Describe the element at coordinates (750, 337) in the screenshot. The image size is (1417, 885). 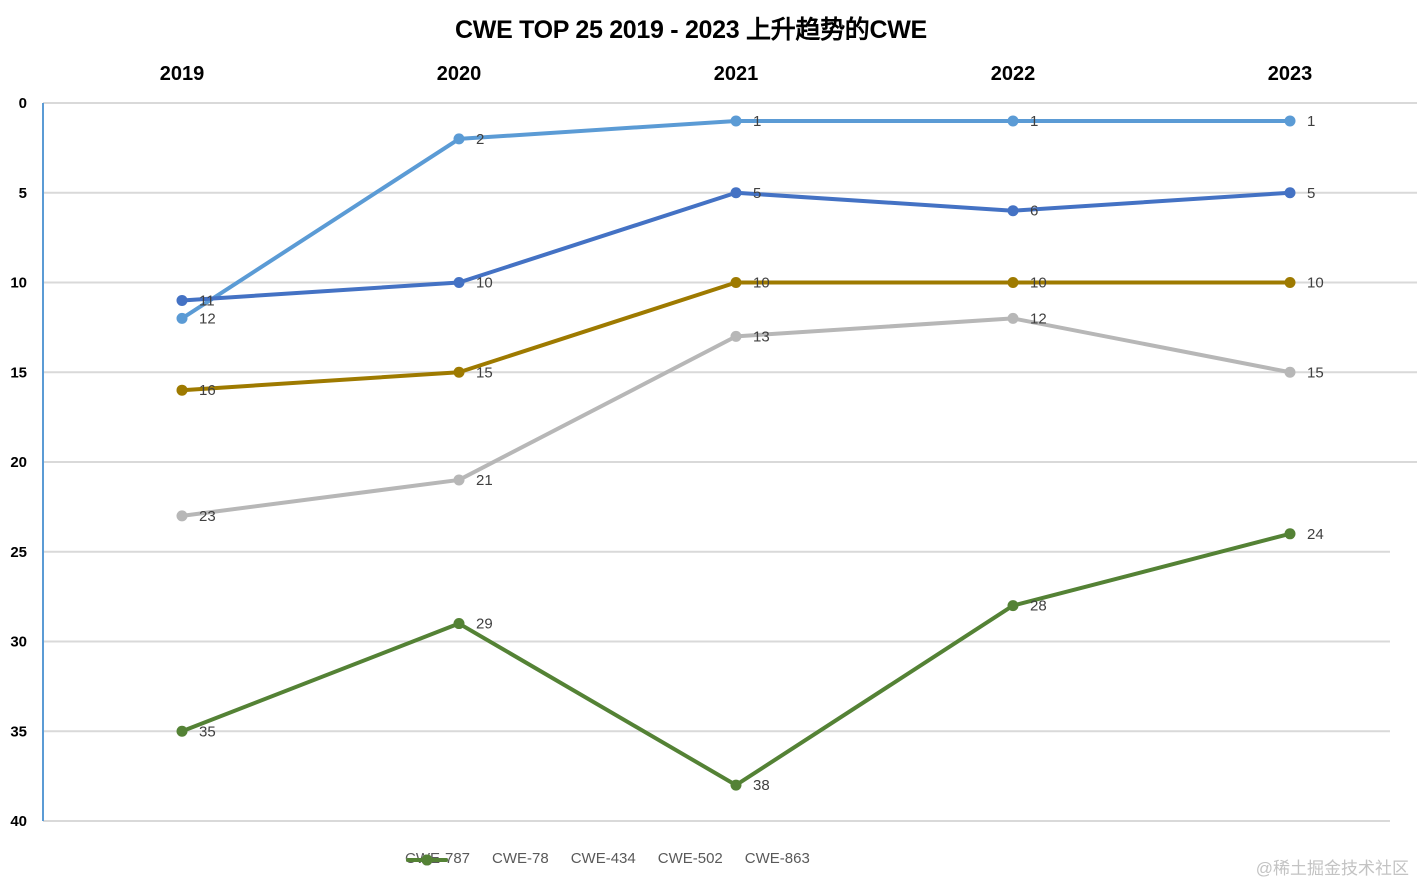
I see `series-cwe-434: 16 15 10 10 10` at that location.